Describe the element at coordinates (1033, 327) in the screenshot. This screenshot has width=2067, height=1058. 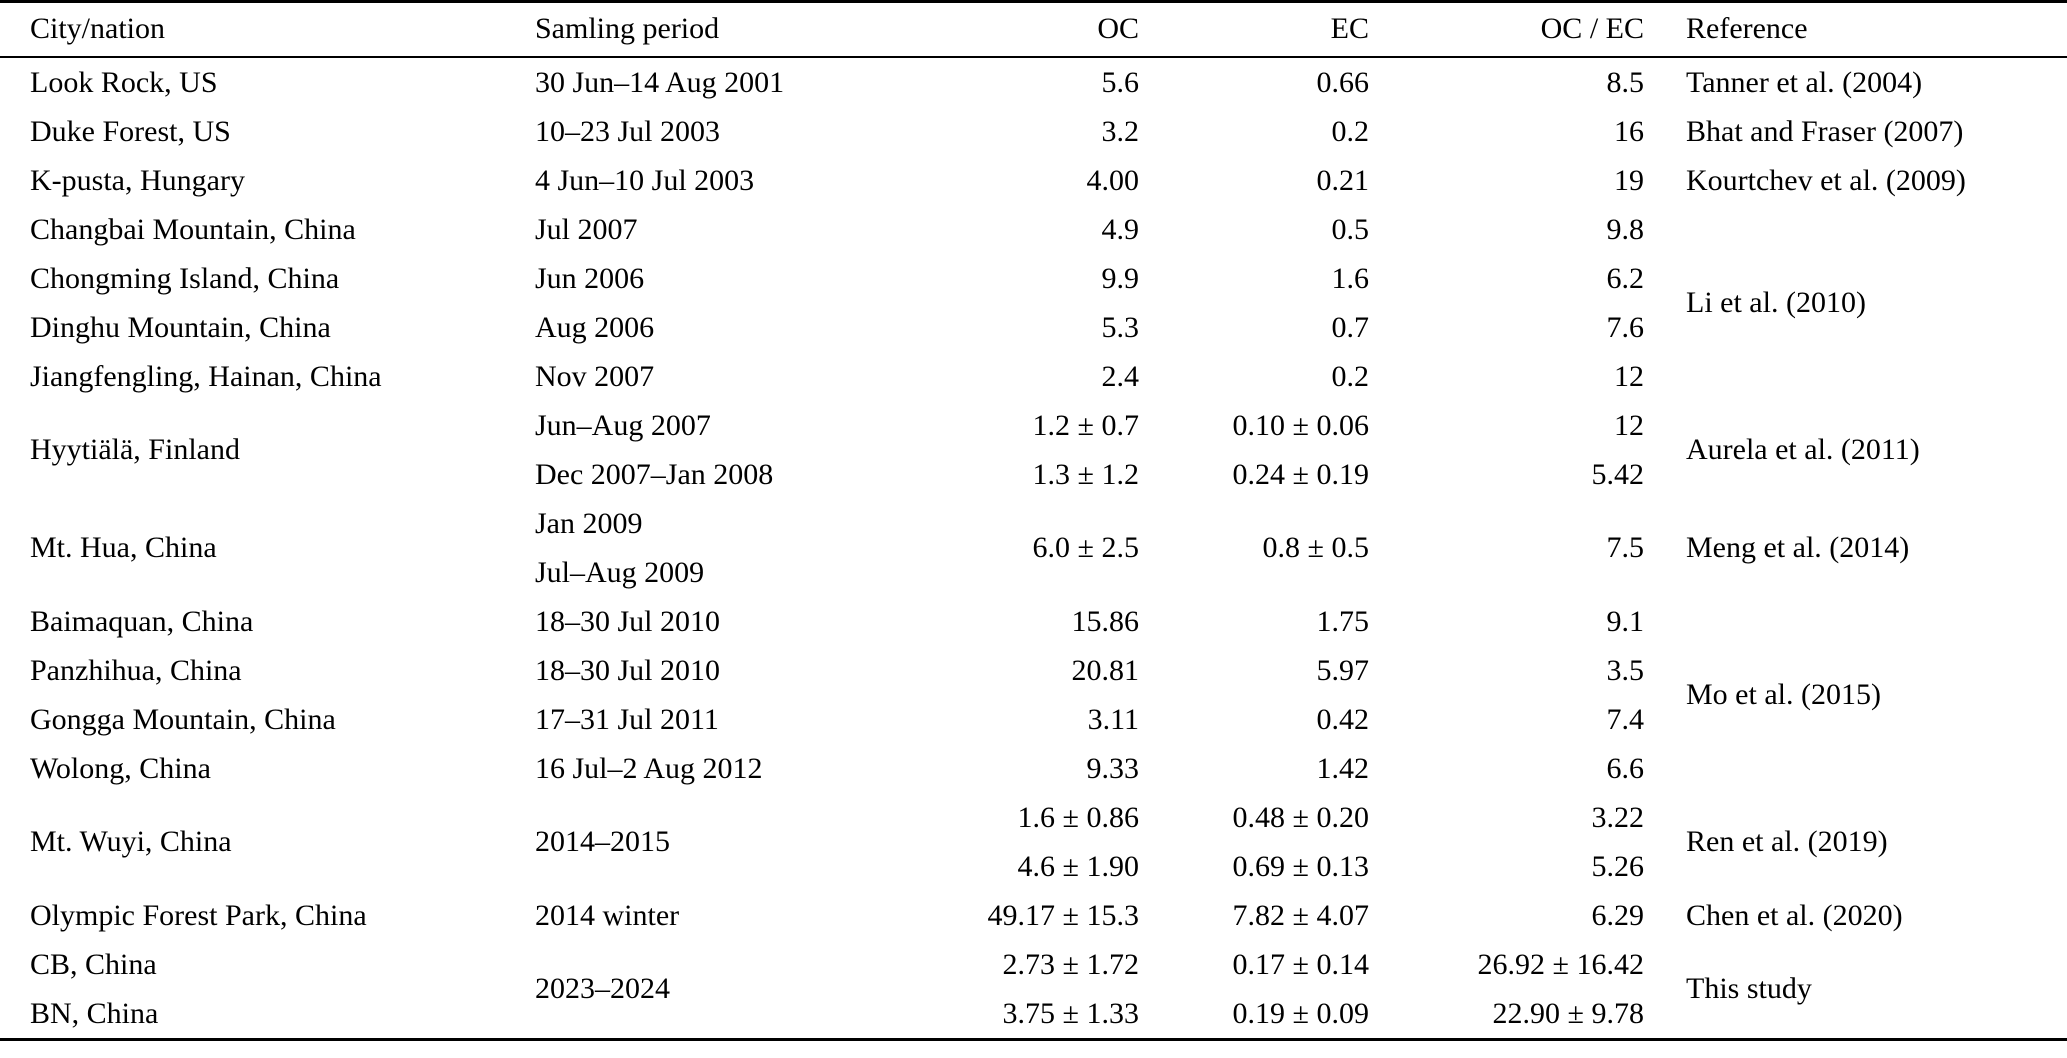
I see `table-row: Dinghu Mountain, China Aug 2006 5.3 0.7 7.6` at that location.